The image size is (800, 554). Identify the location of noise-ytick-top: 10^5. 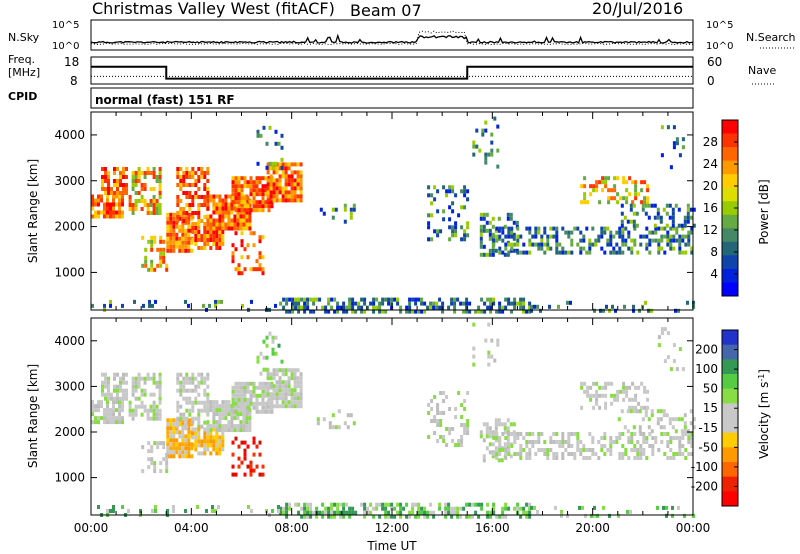
(65, 25).